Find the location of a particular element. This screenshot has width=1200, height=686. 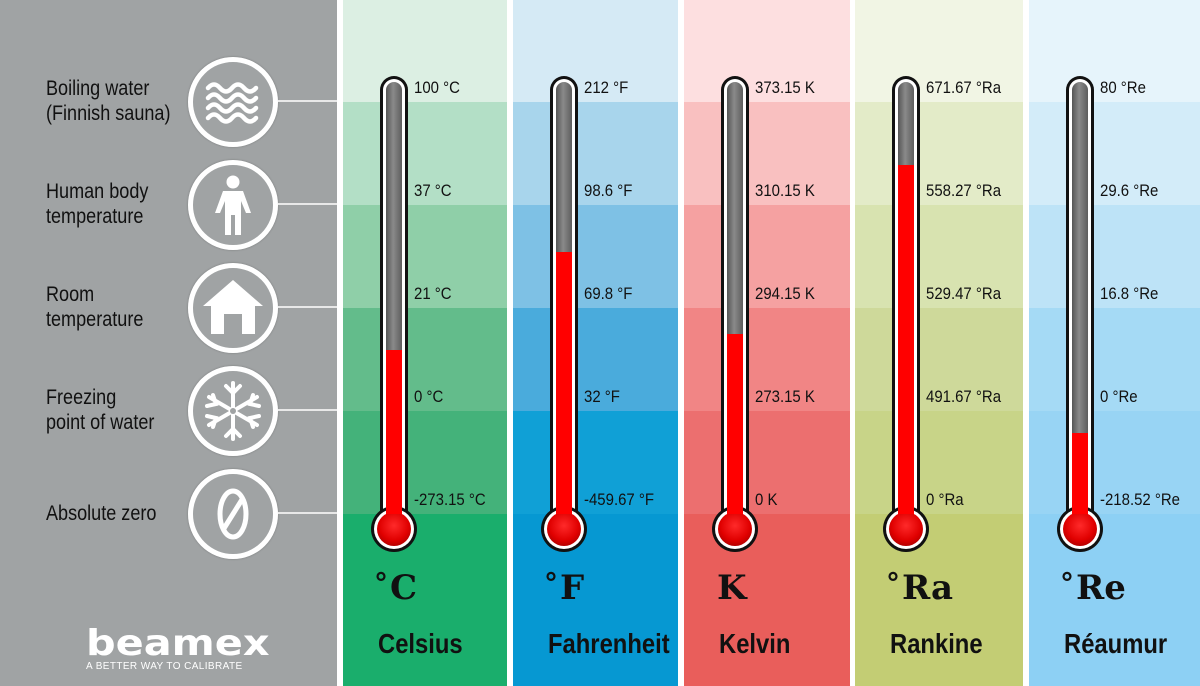

reference-row-absolute-zero: Absolute zero is located at coordinates (168, 514).